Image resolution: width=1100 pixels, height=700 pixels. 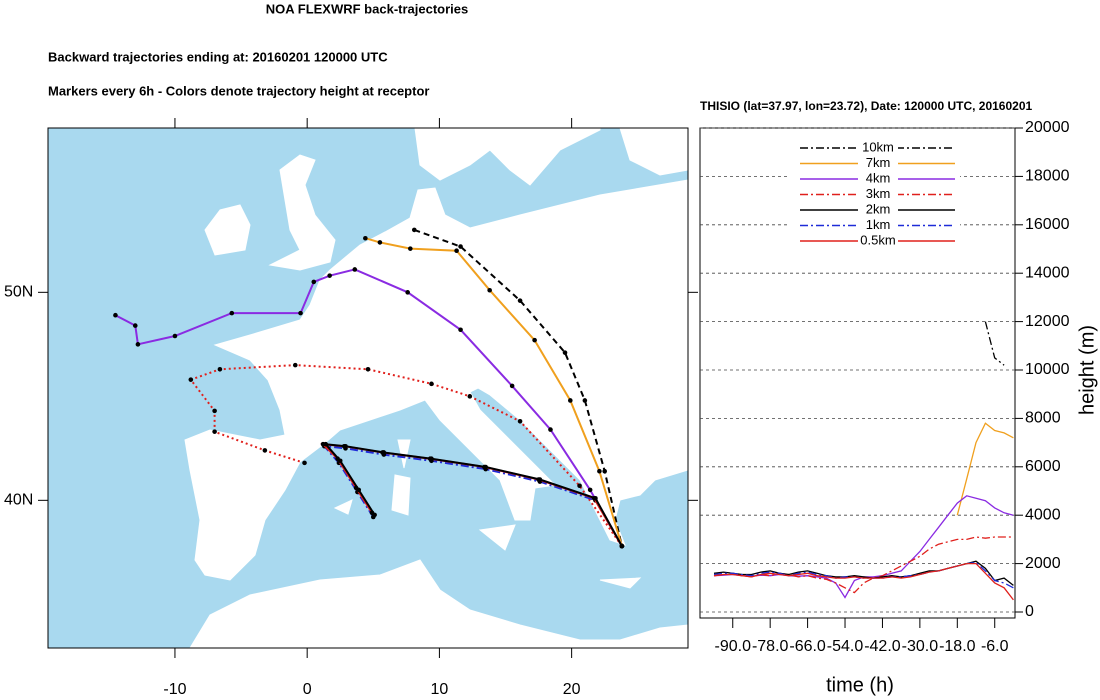 What do you see at coordinates (807, 646) in the screenshot?
I see `x-tick-label: -66.0` at bounding box center [807, 646].